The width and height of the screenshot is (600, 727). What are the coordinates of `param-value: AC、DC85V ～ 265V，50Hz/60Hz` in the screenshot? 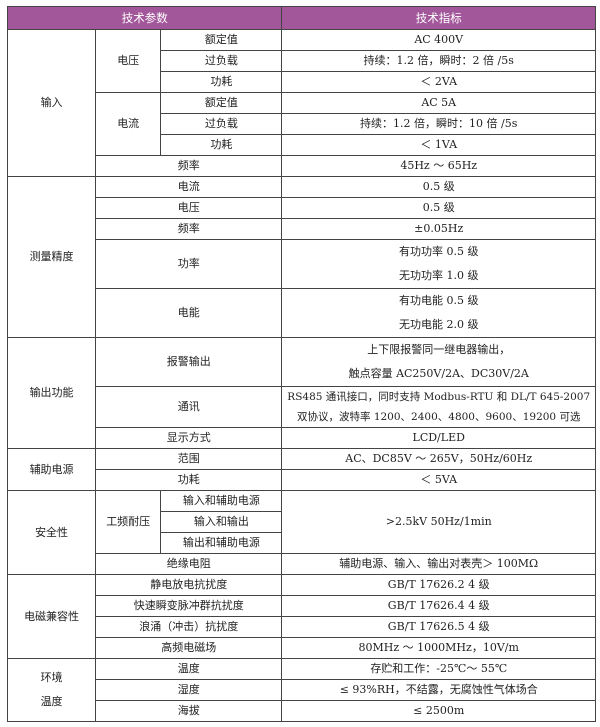 It's located at (438, 459).